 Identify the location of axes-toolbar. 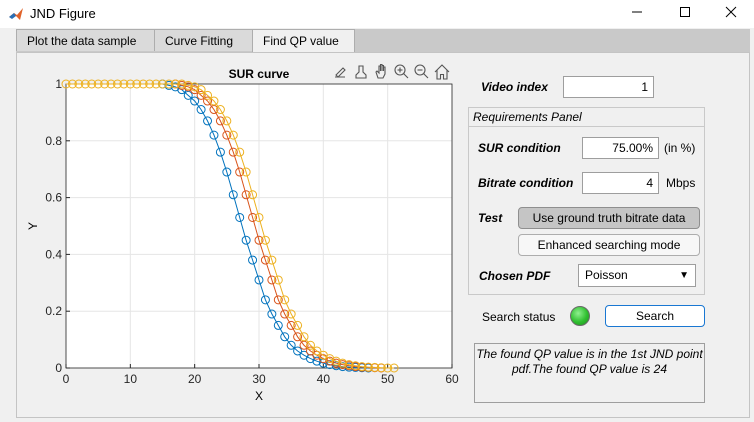
(392, 71).